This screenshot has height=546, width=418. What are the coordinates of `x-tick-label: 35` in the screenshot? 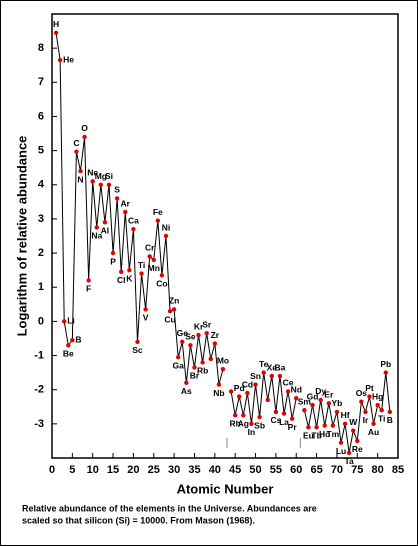 It's located at (194, 470).